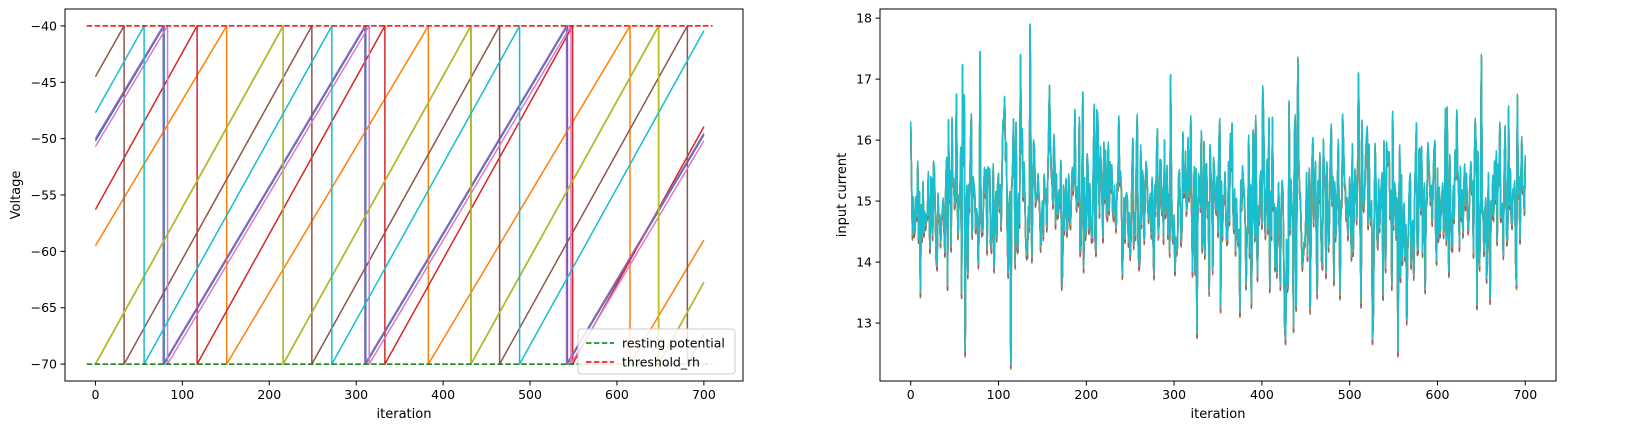  Describe the element at coordinates (269, 394) in the screenshot. I see `voltage-x-tick-label: 200` at that location.